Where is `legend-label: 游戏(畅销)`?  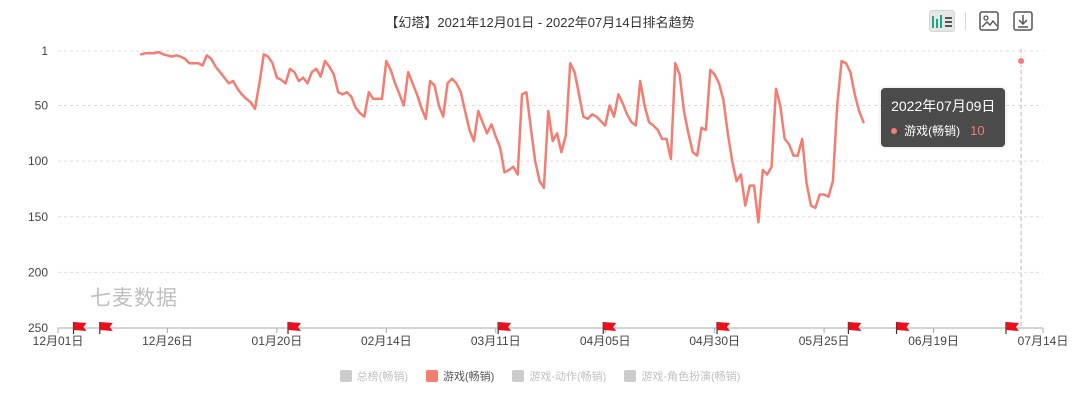 legend-label: 游戏(畅销) is located at coordinates (469, 377).